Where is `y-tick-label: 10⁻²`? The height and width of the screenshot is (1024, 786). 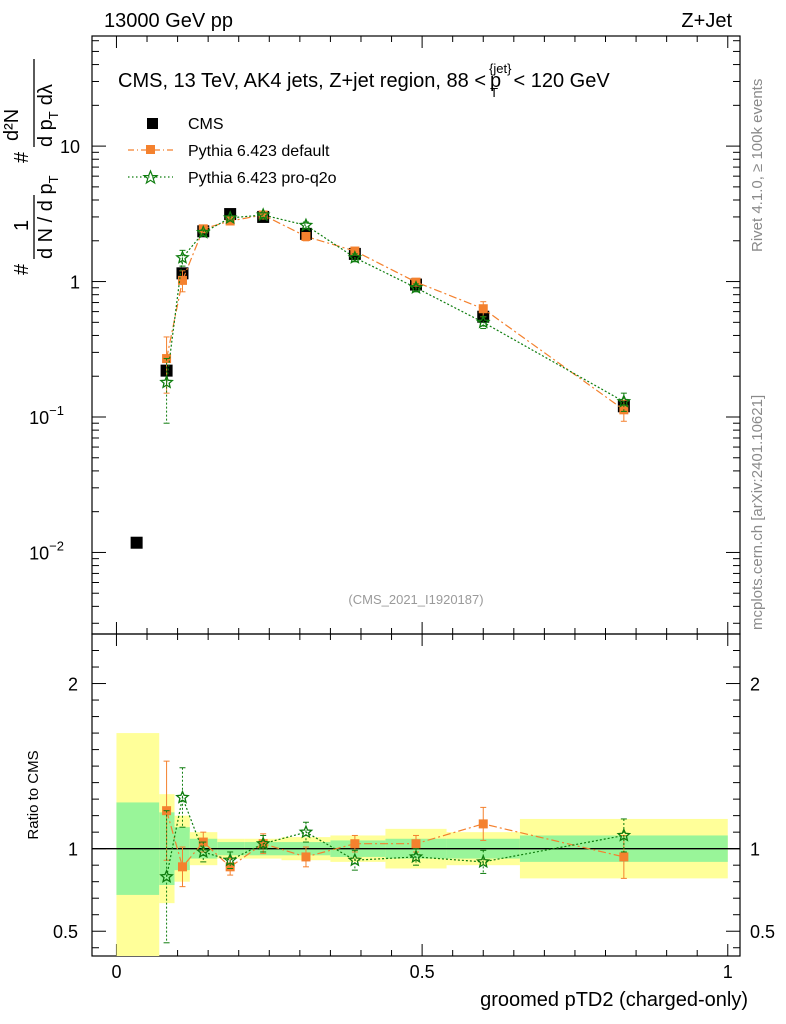 y-tick-label: 10⁻² is located at coordinates (46, 550).